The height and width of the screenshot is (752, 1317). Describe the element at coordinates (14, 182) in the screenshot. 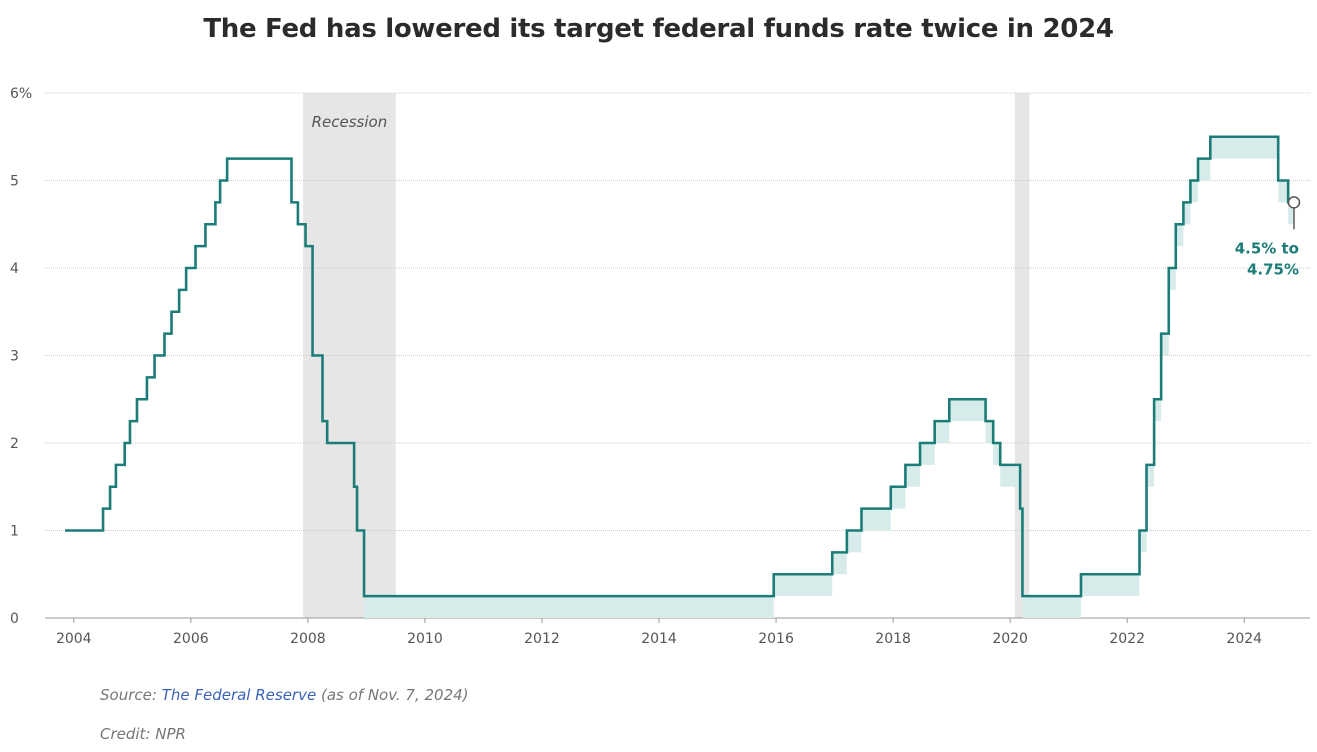

I see `y-tick-label: 5` at that location.